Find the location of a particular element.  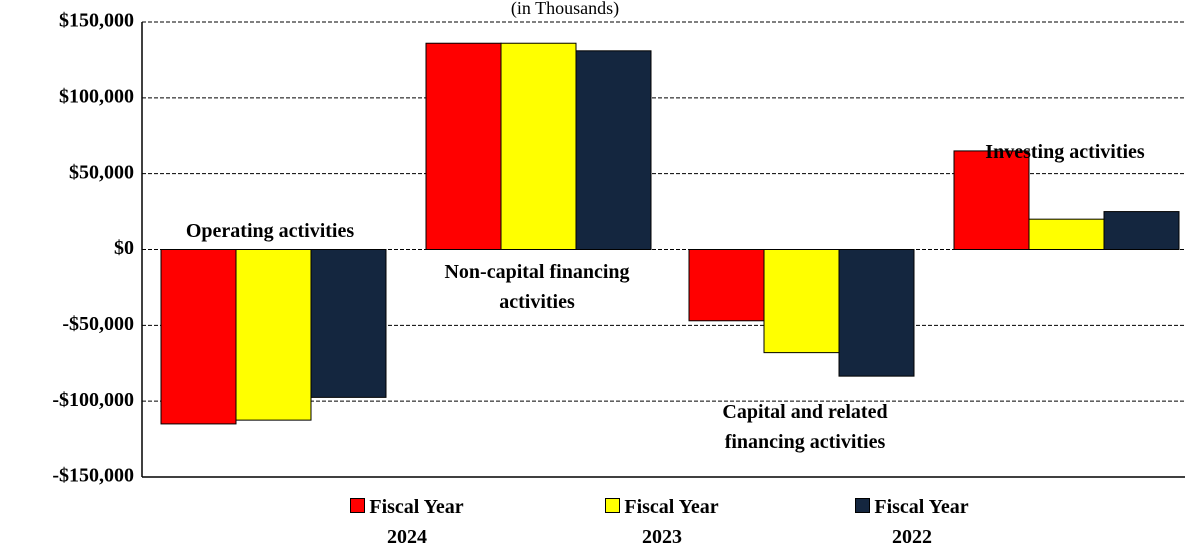

y-tick-label: $50,000 is located at coordinates (101, 172).